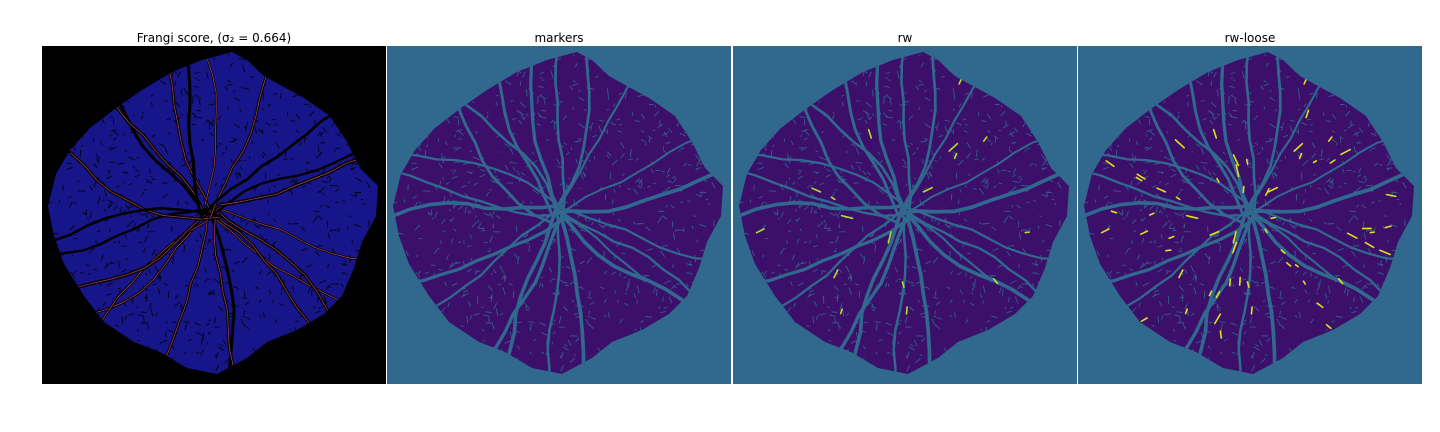  I want to click on panel-title: markers, so click(559, 38).